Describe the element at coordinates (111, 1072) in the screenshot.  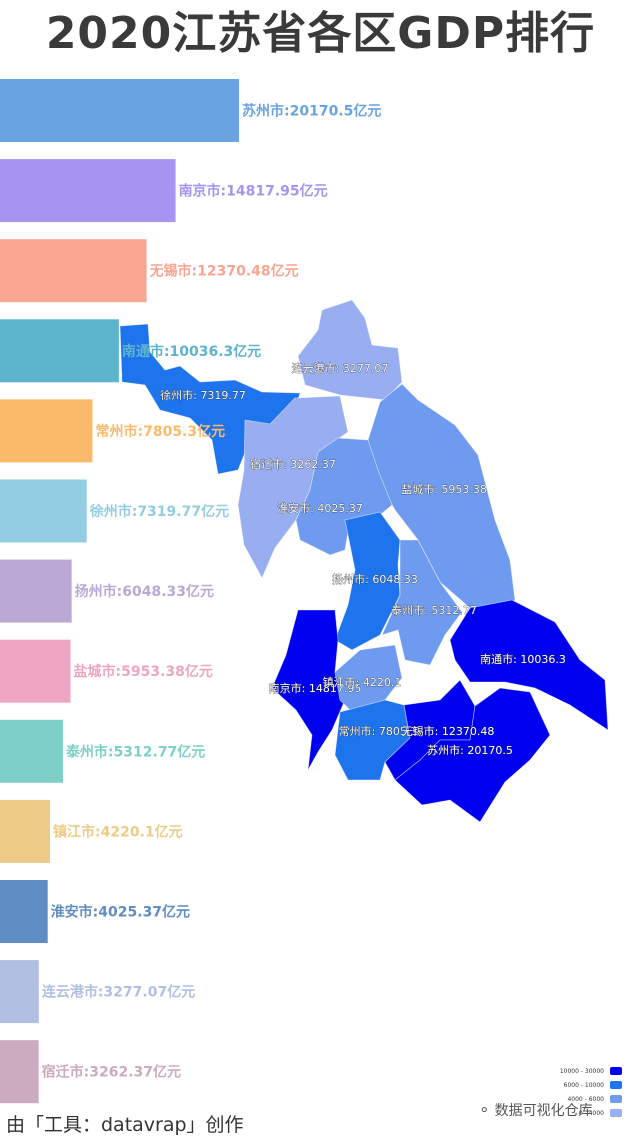
I see `bar-value-label: 宿迁市:3262.37亿元` at that location.